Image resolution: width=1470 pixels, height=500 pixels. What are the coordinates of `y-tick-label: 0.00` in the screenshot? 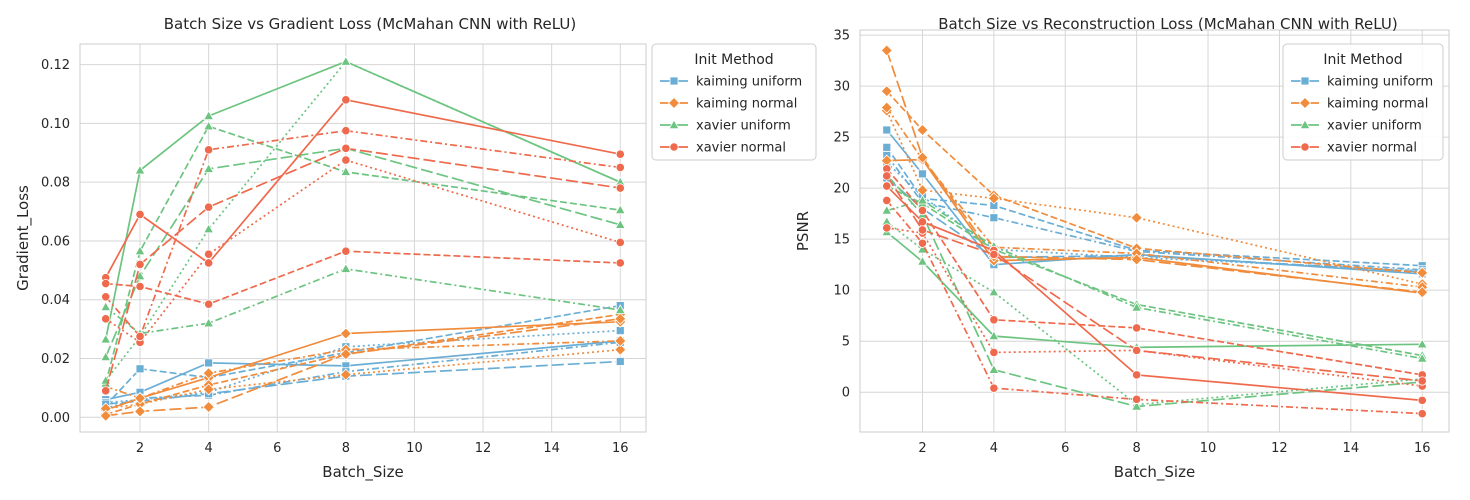 It's located at (55, 418).